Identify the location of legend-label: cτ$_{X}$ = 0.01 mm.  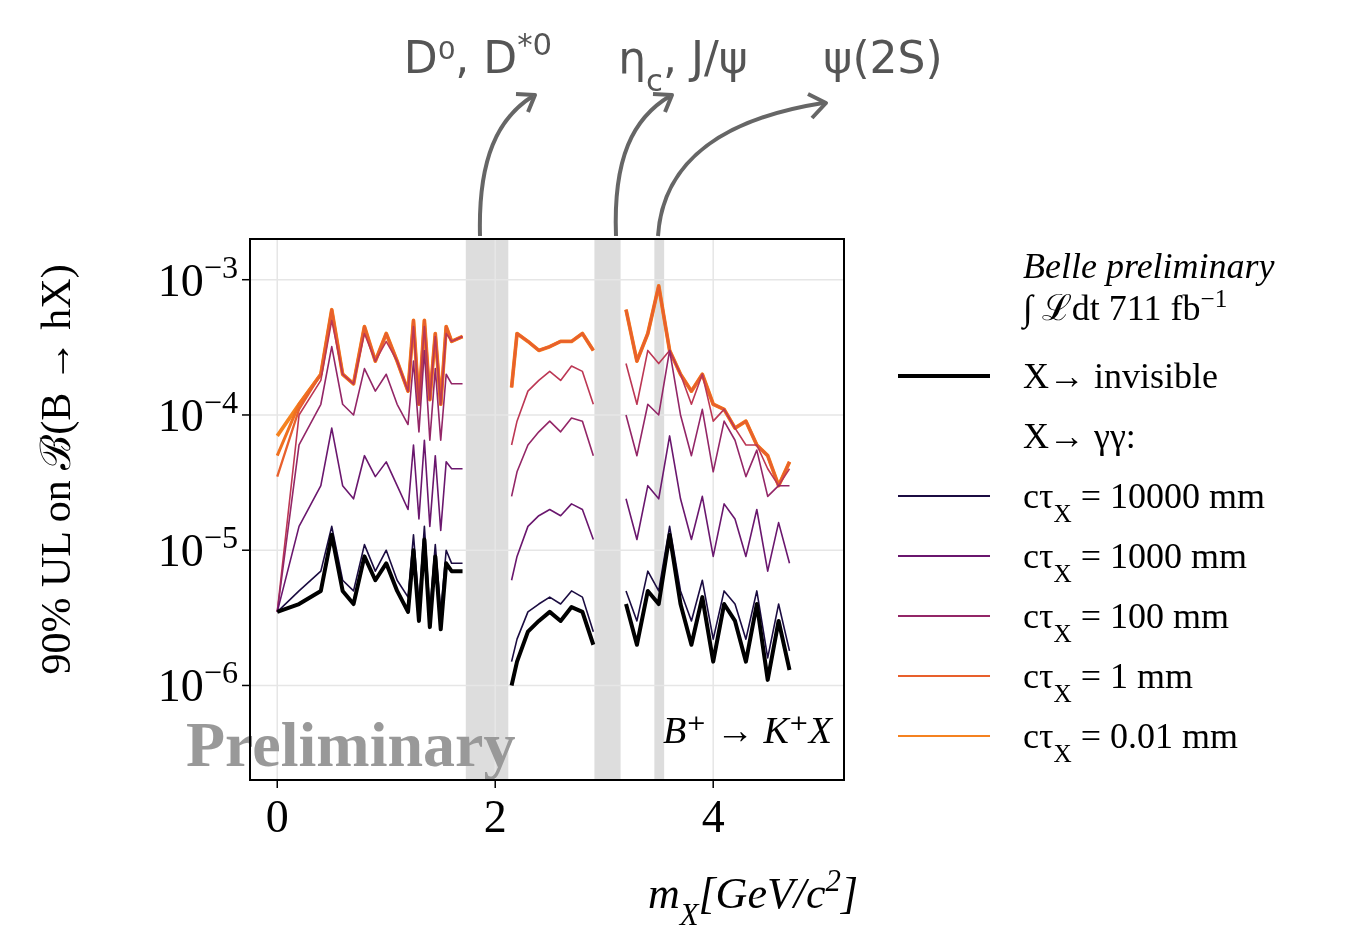
(1130, 741).